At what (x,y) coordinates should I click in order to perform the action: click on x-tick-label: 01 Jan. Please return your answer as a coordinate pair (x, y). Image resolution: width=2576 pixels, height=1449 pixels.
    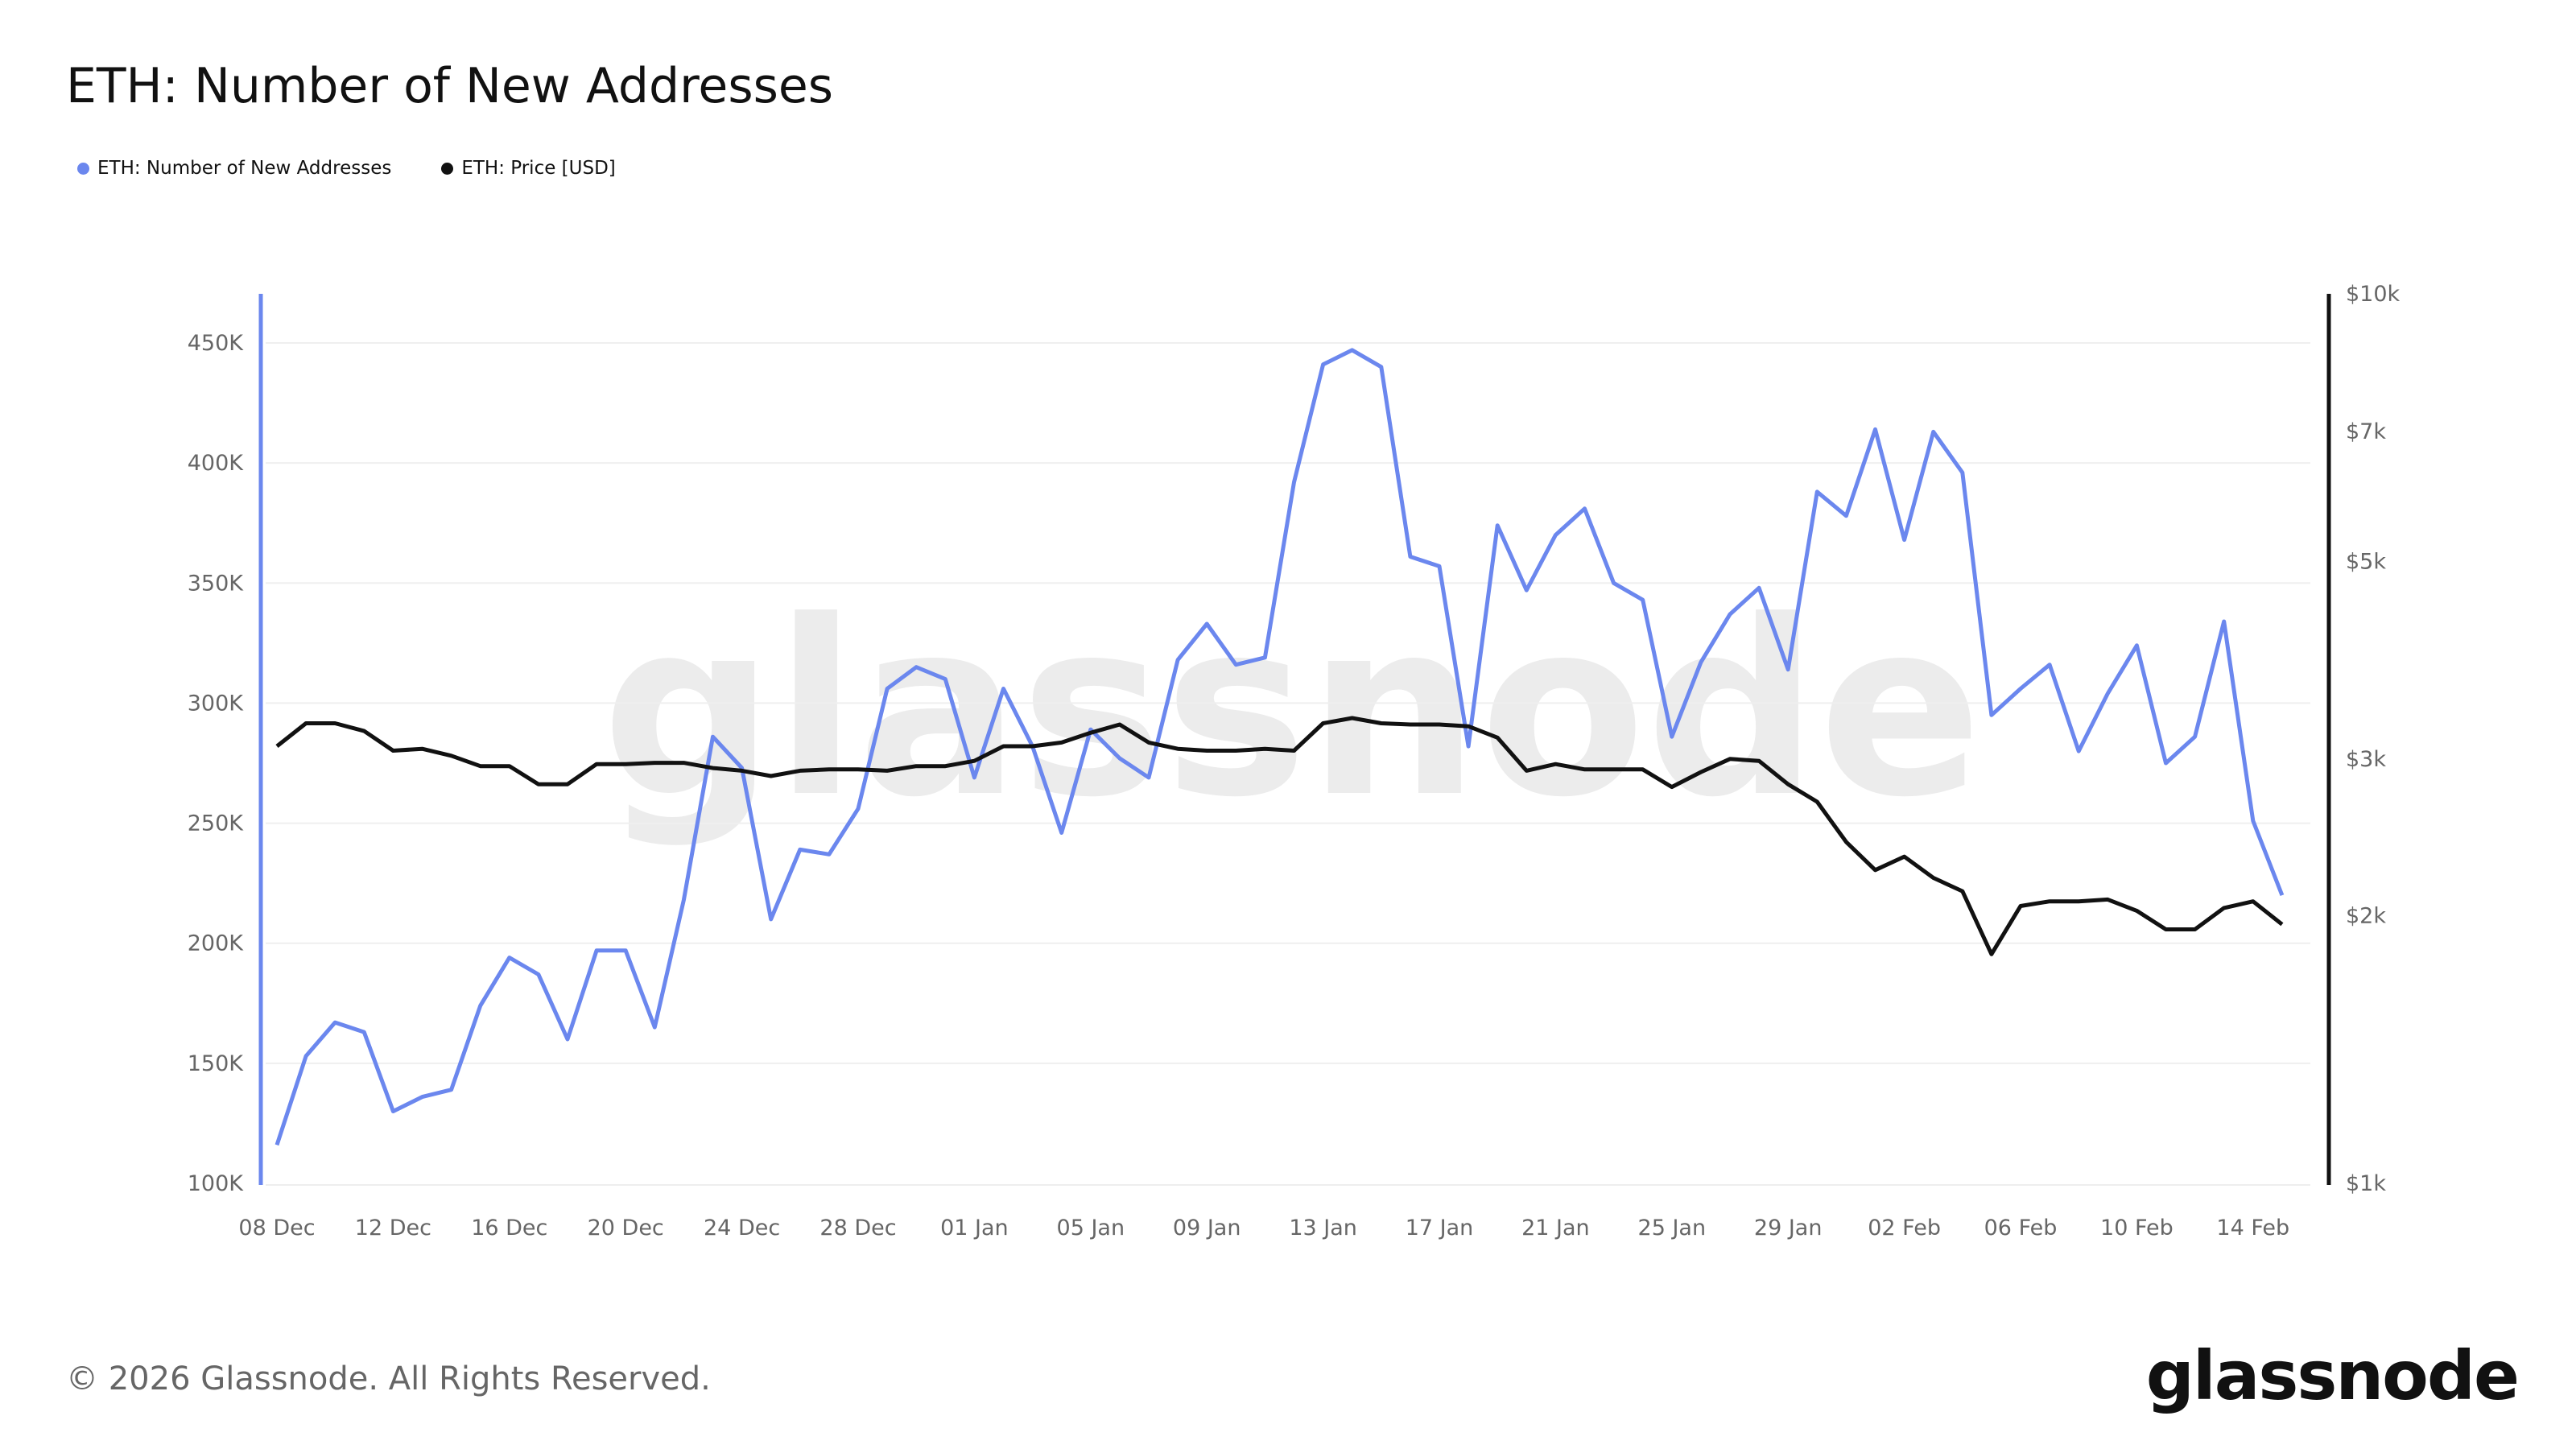
    Looking at the image, I should click on (974, 1228).